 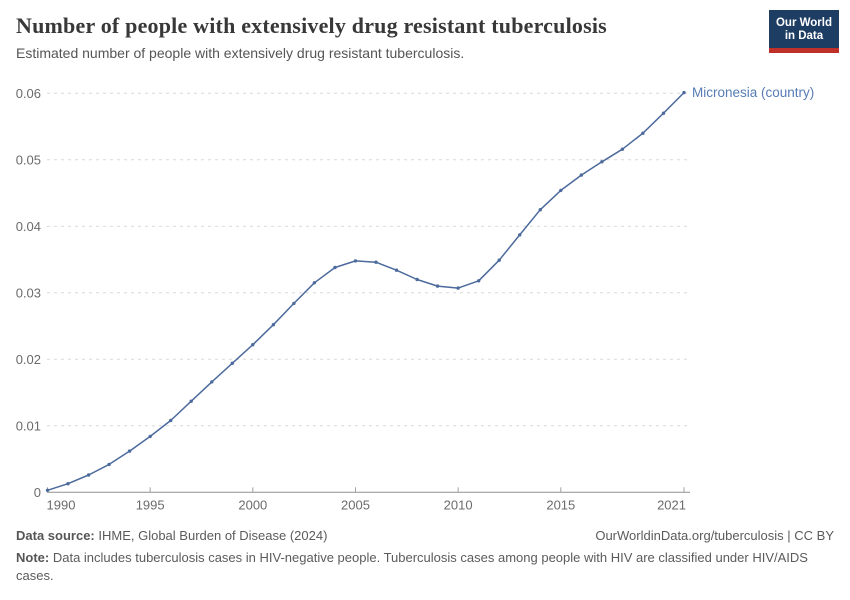 I want to click on x-tick-label: 2000, so click(x=252, y=504).